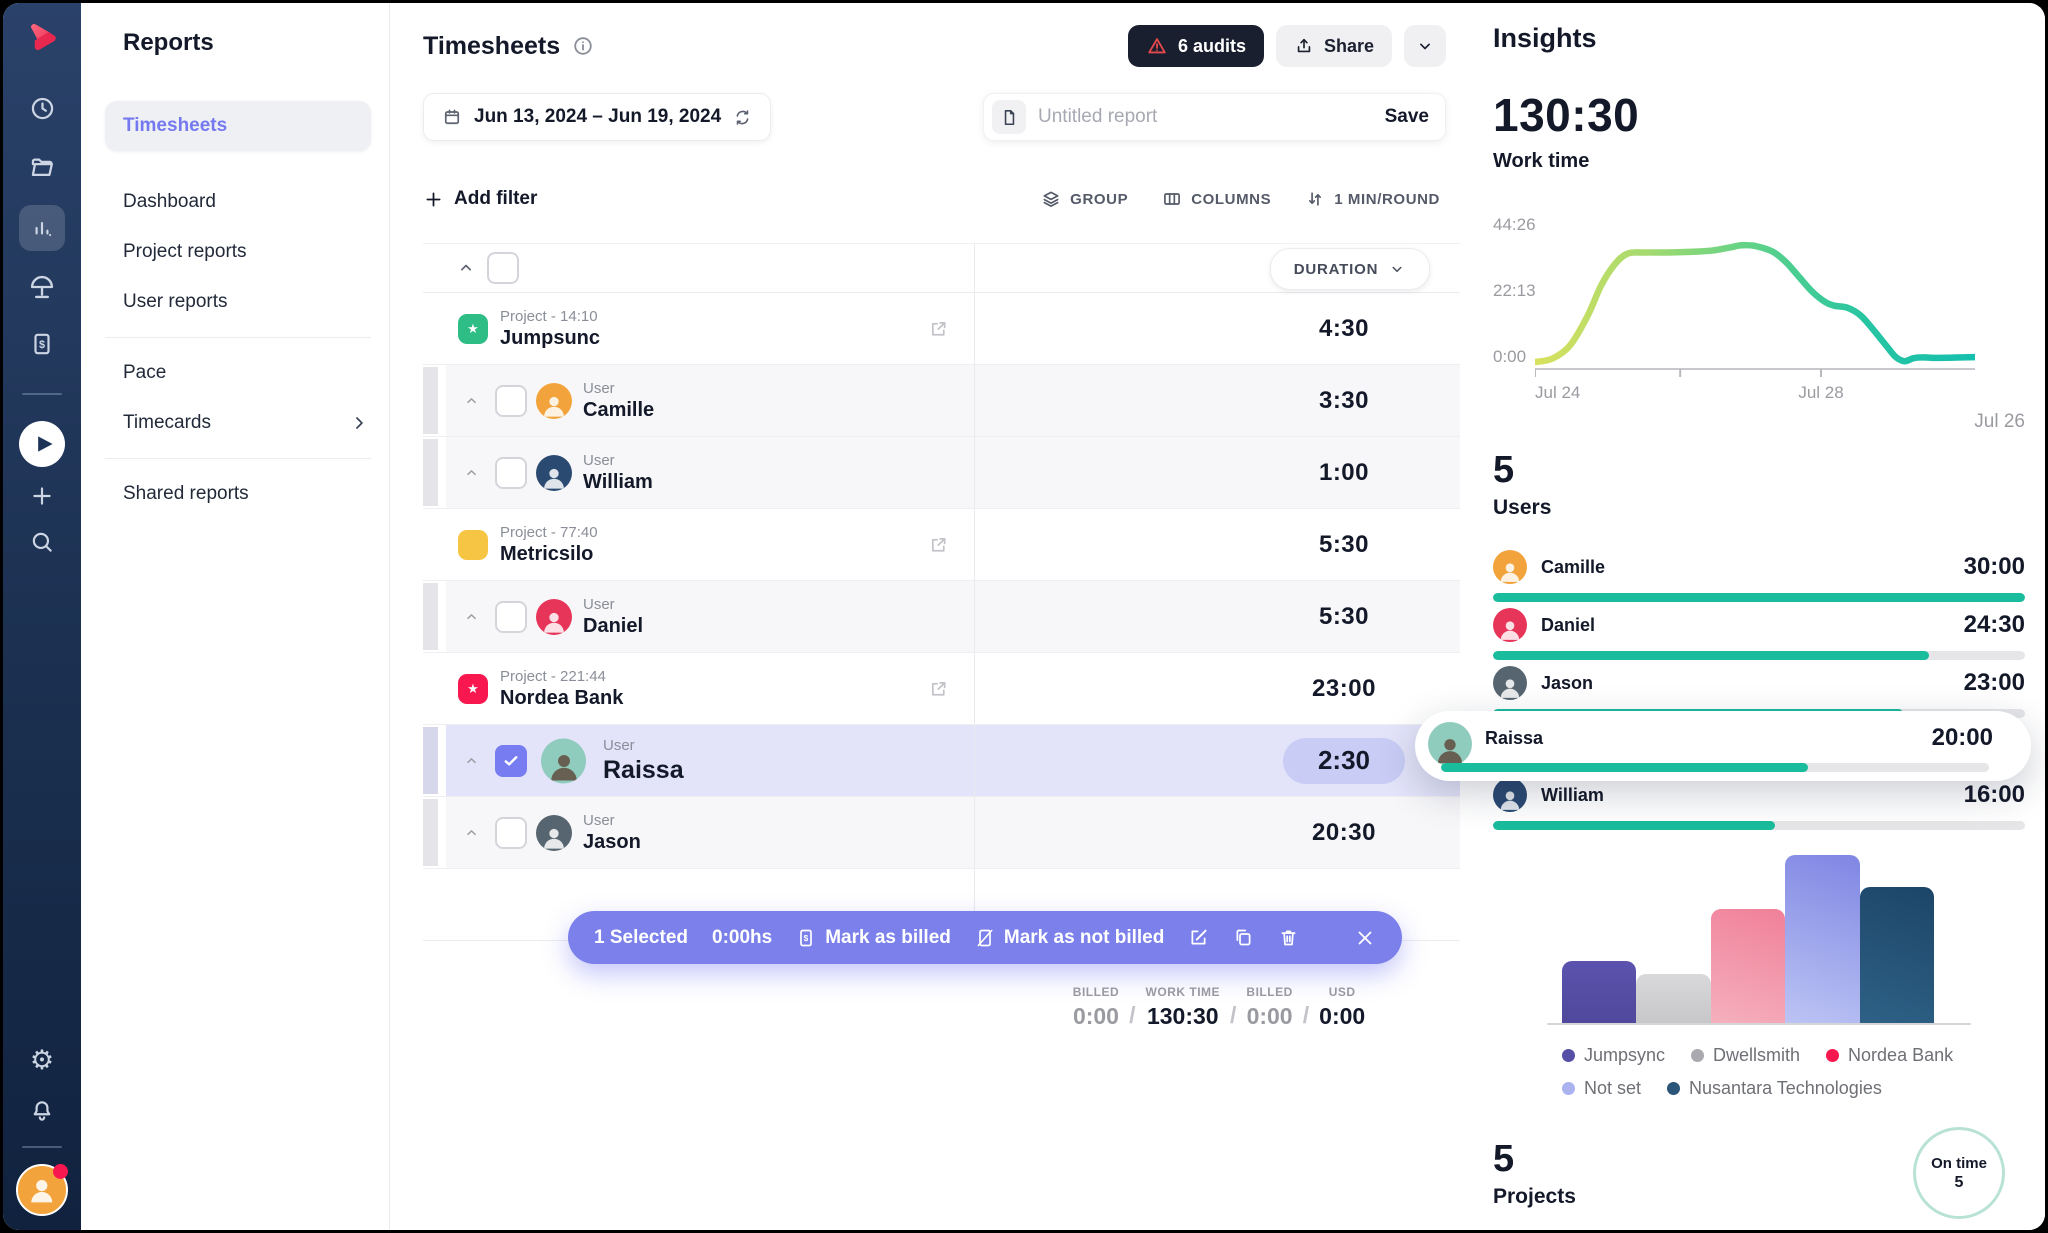  Describe the element at coordinates (1599, 991) in the screenshot. I see `bar-jumpsync` at that location.